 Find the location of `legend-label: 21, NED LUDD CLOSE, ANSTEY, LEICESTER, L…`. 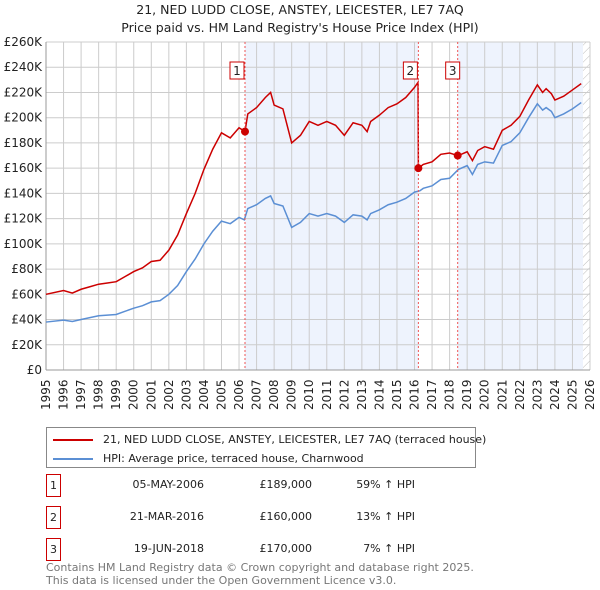

legend-label: 21, NED LUDD CLOSE, ANSTEY, LEICESTER, L… is located at coordinates (295, 439).